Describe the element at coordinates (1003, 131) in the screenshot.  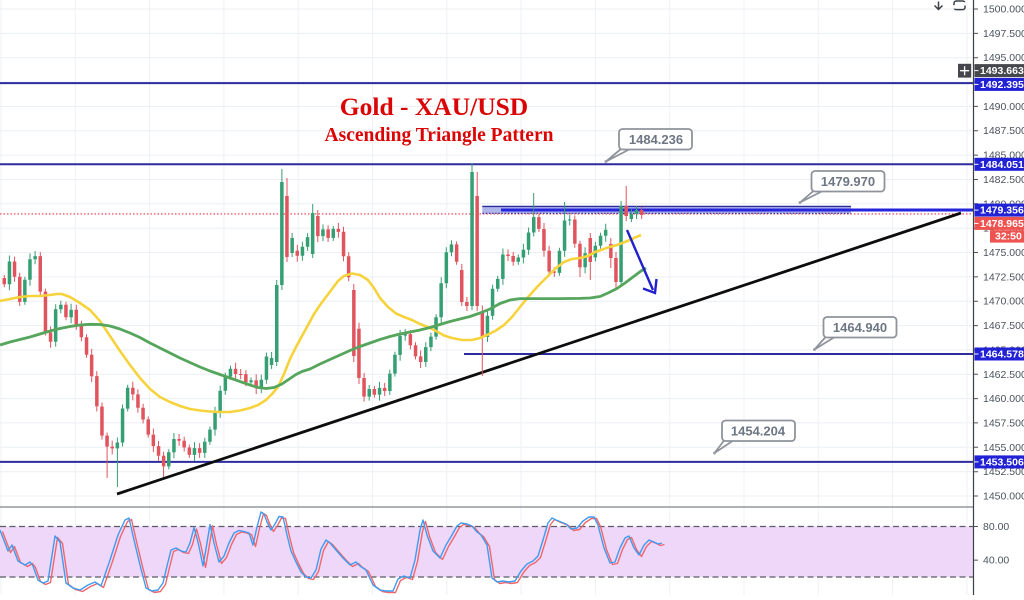
I see `svg-text: 1487.500` at that location.